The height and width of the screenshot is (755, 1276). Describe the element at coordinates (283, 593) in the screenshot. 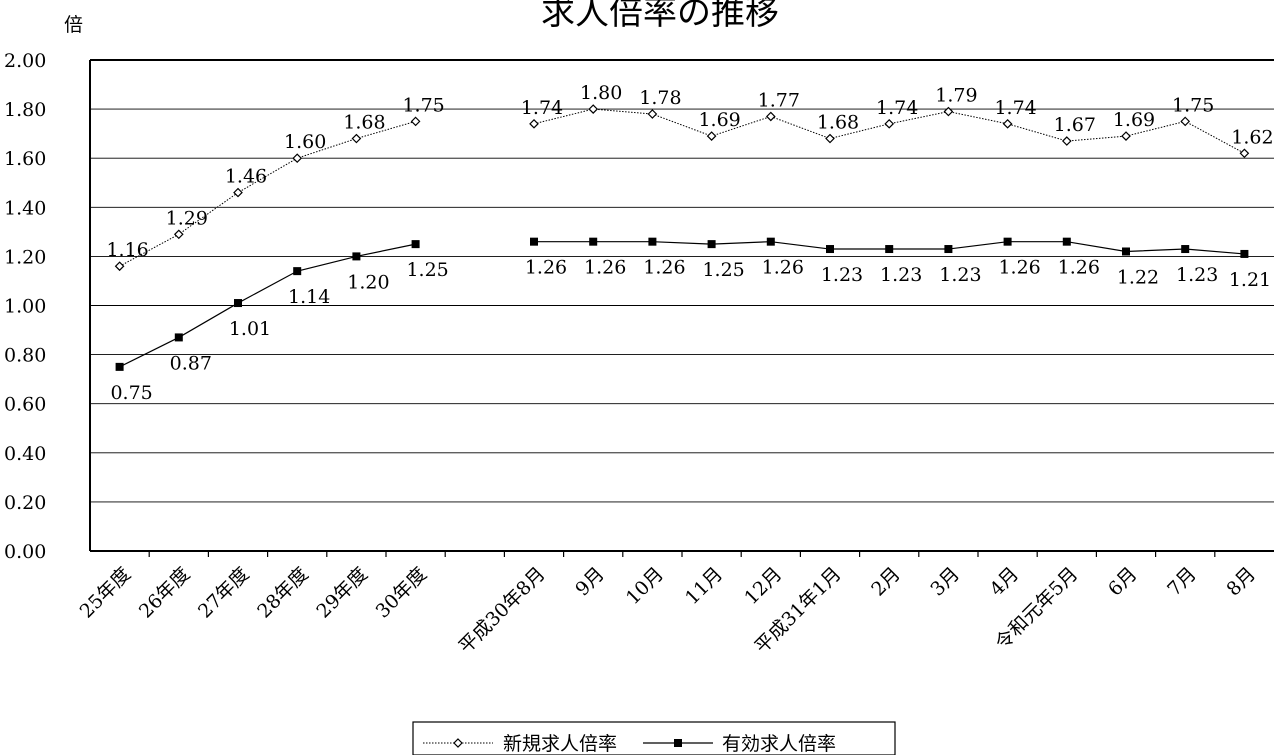

I see `x-tick-label: 28年度` at that location.